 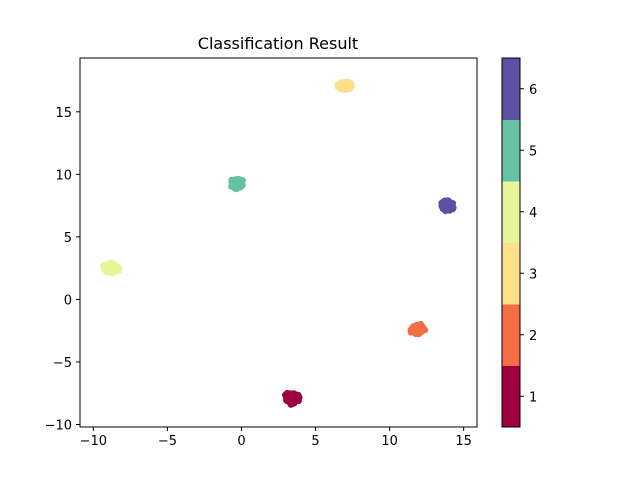 What do you see at coordinates (68, 300) in the screenshot?
I see `y-tick-label: 0` at bounding box center [68, 300].